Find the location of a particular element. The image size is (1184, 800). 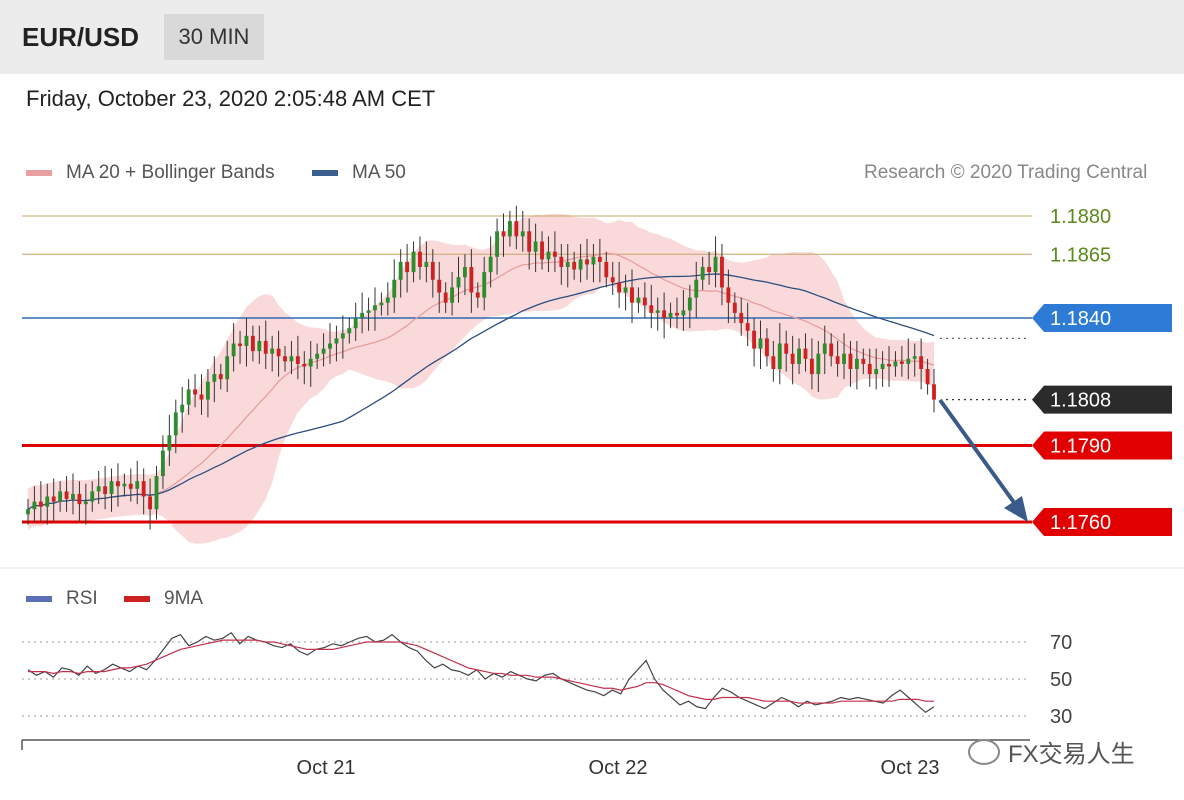

rsi-tick-label: 70 is located at coordinates (1061, 643).